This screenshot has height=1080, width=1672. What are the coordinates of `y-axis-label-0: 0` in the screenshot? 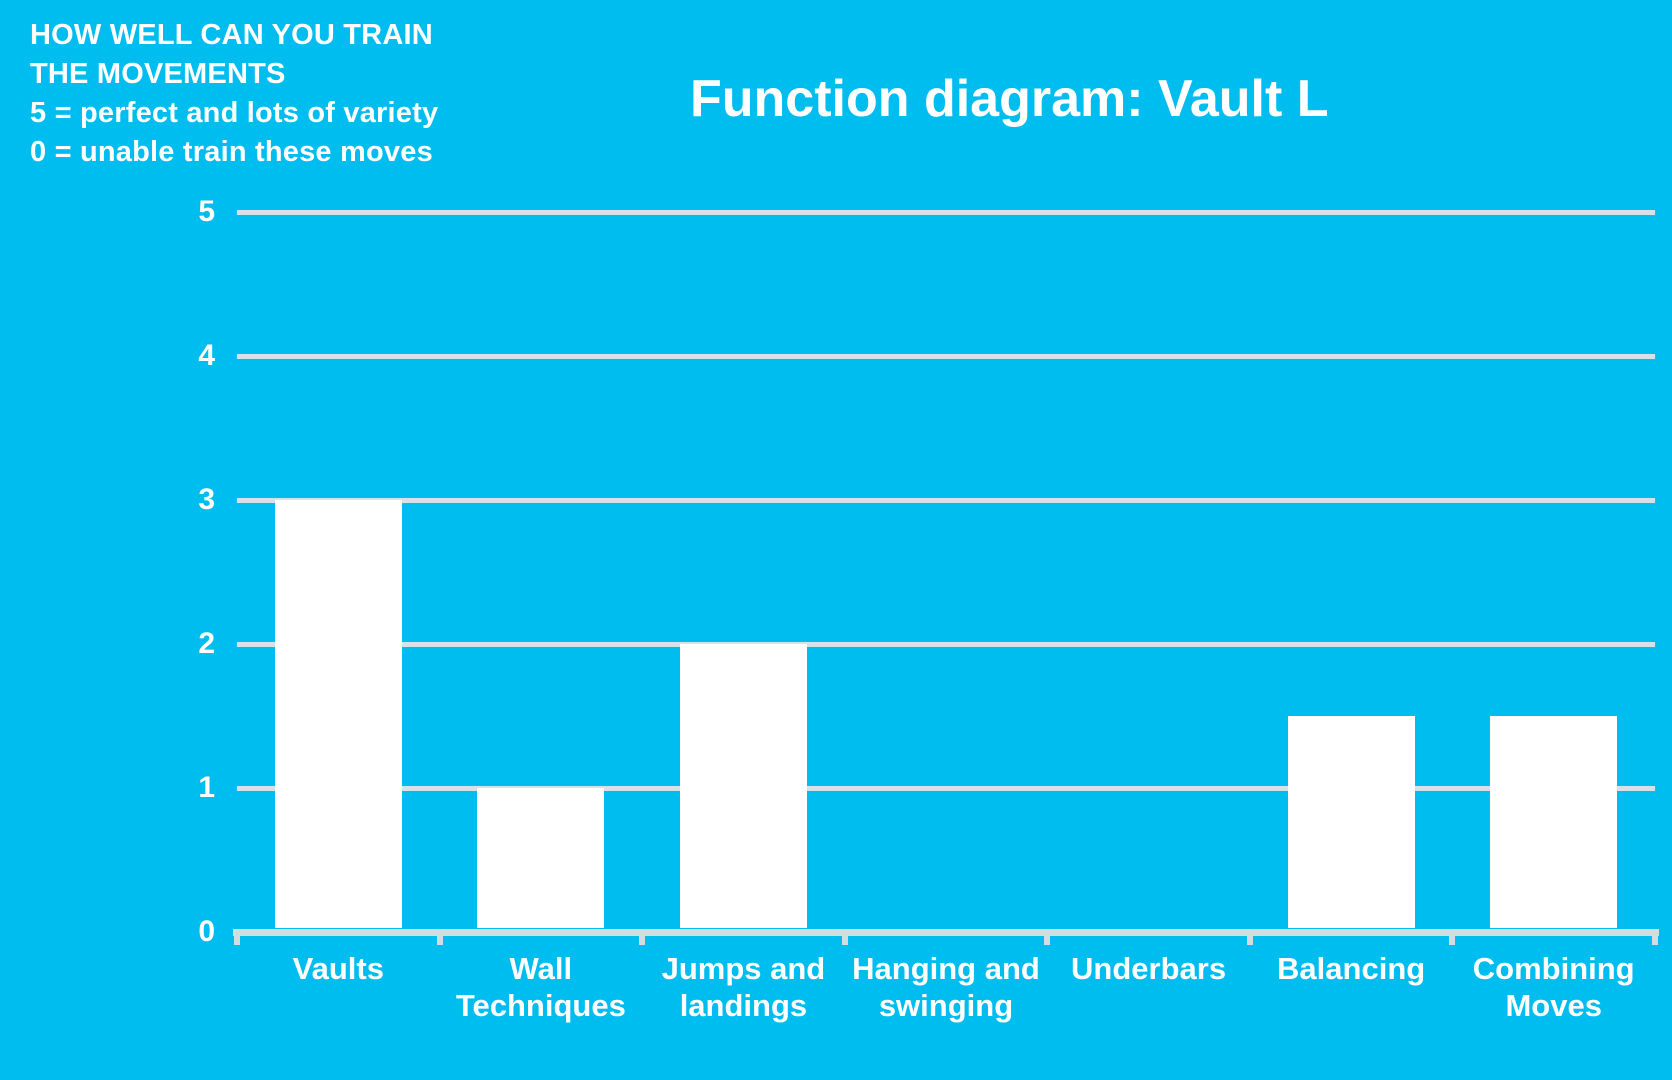 It's located at (206, 931).